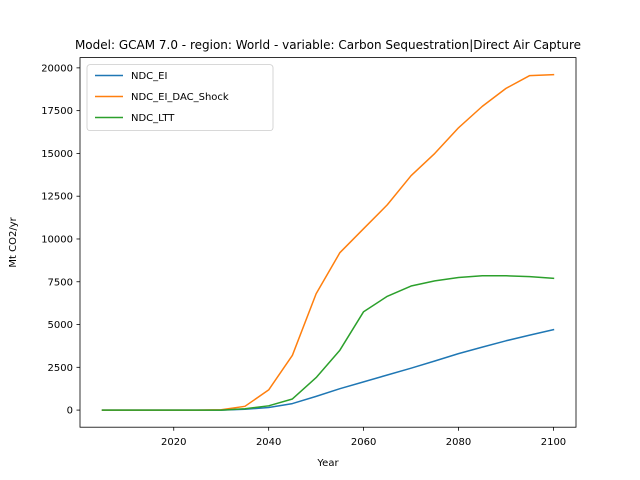 This screenshot has height=480, width=640. Describe the element at coordinates (57, 197) in the screenshot. I see `y-tick-label: 12500` at that location.